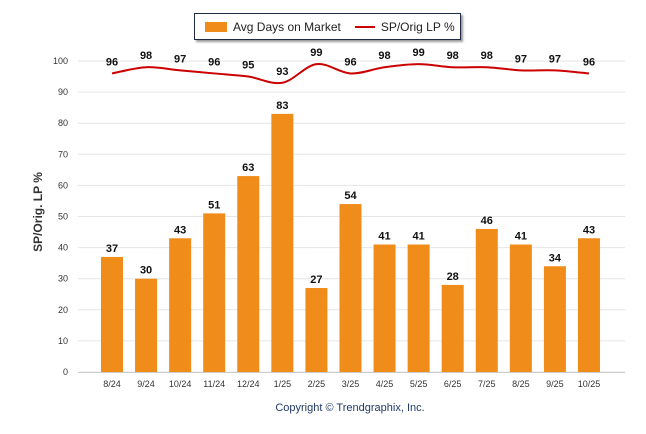 The width and height of the screenshot is (646, 434). I want to click on legend-bar-label: Avg Days on Market, so click(287, 26).